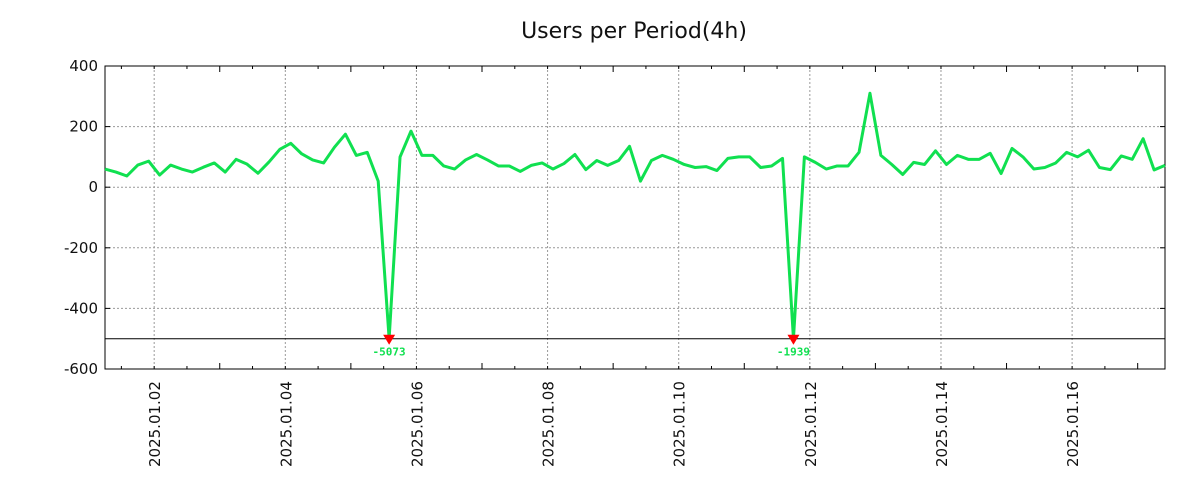 The width and height of the screenshot is (1200, 500). I want to click on x-tick-label: 2025.01.02, so click(155, 424).